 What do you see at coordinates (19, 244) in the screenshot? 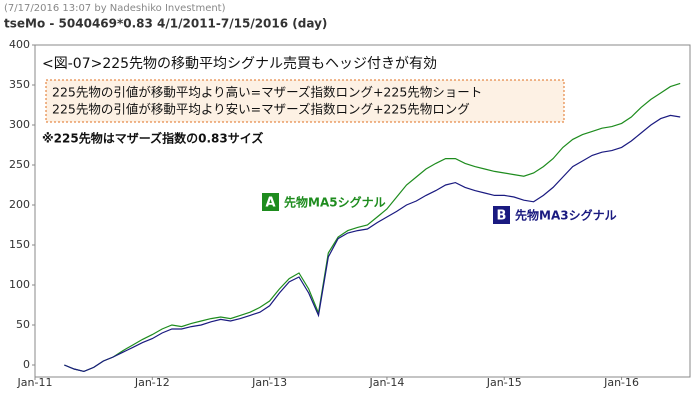
I see `y-tick-label: 150` at bounding box center [19, 244].